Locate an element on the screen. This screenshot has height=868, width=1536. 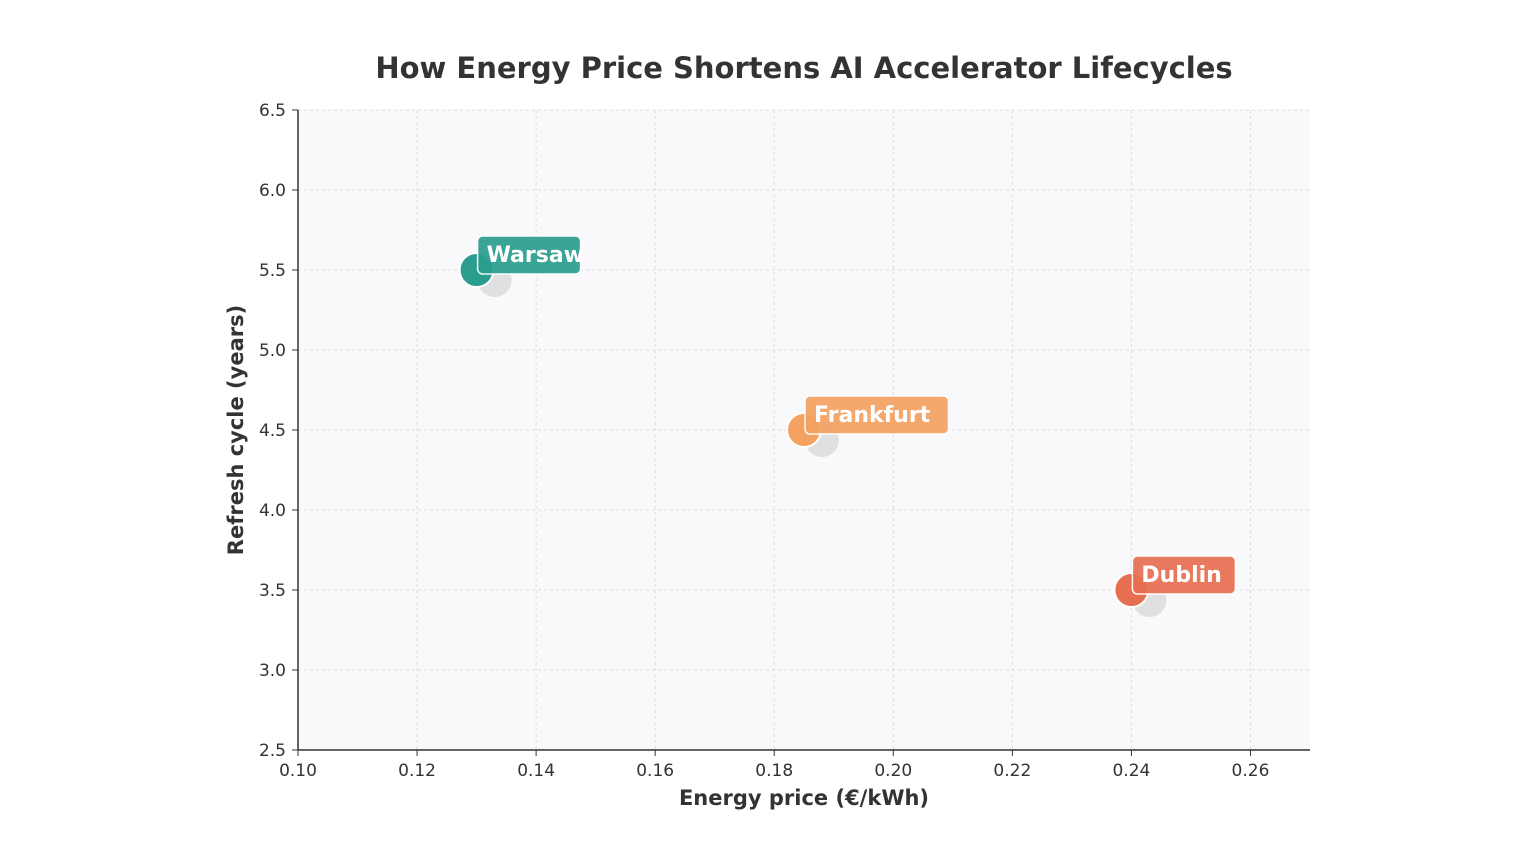
data-point-frankfurt: Frankfurt is located at coordinates (868, 426).